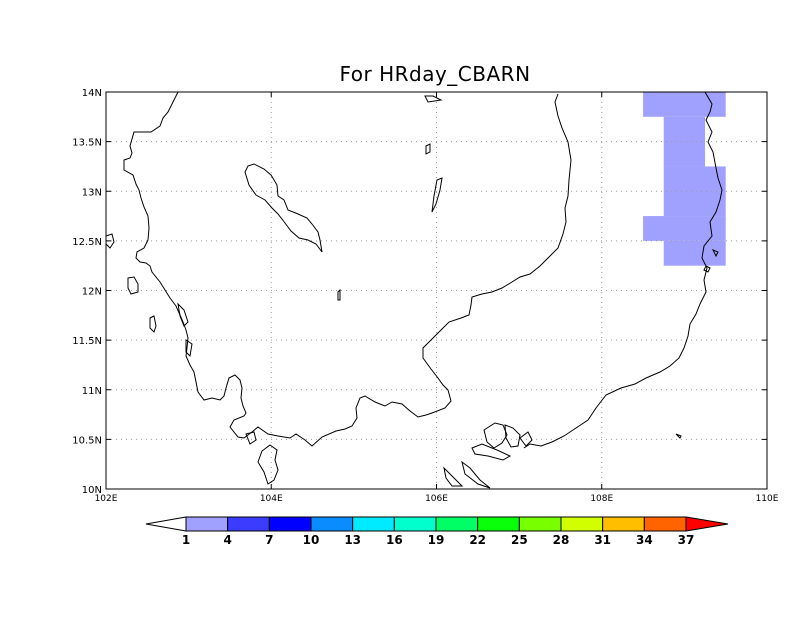  What do you see at coordinates (352, 540) in the screenshot?
I see `colorbar-label: 13` at bounding box center [352, 540].